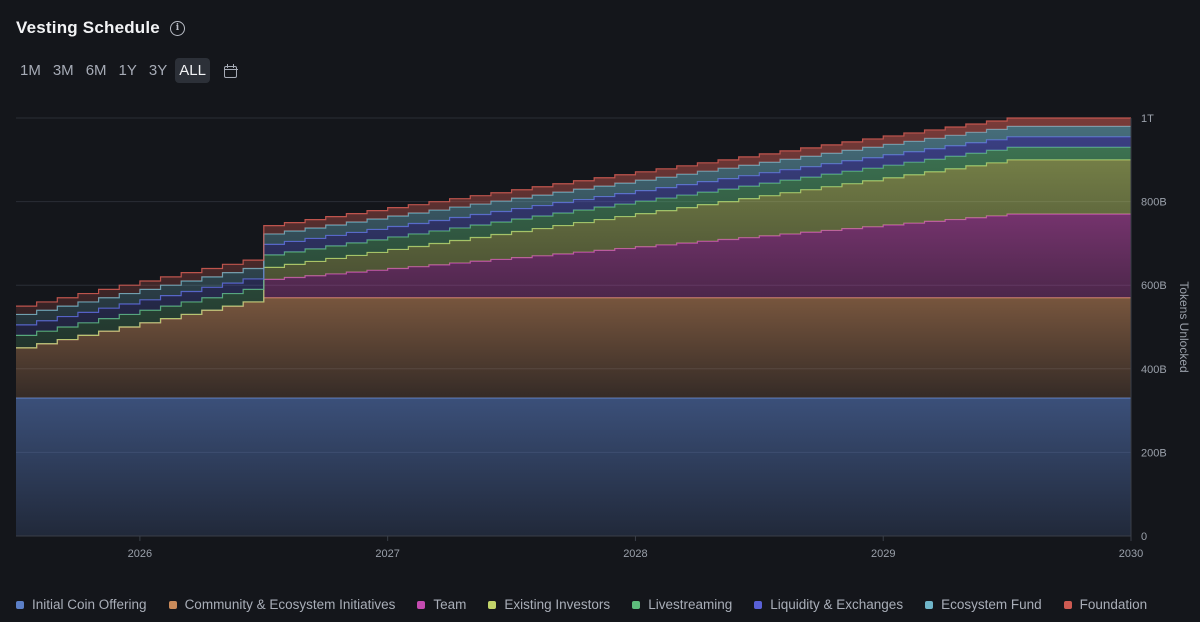 The width and height of the screenshot is (1200, 622). What do you see at coordinates (1113, 604) in the screenshot?
I see `legend-label: Foundation` at bounding box center [1113, 604].